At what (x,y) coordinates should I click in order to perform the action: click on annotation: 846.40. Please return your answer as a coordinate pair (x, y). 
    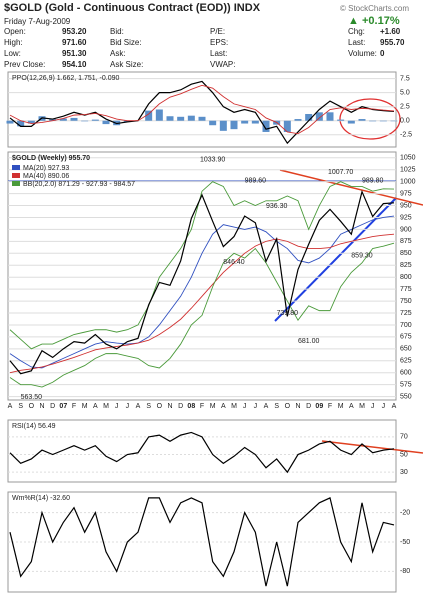
    Looking at the image, I should click on (234, 262).